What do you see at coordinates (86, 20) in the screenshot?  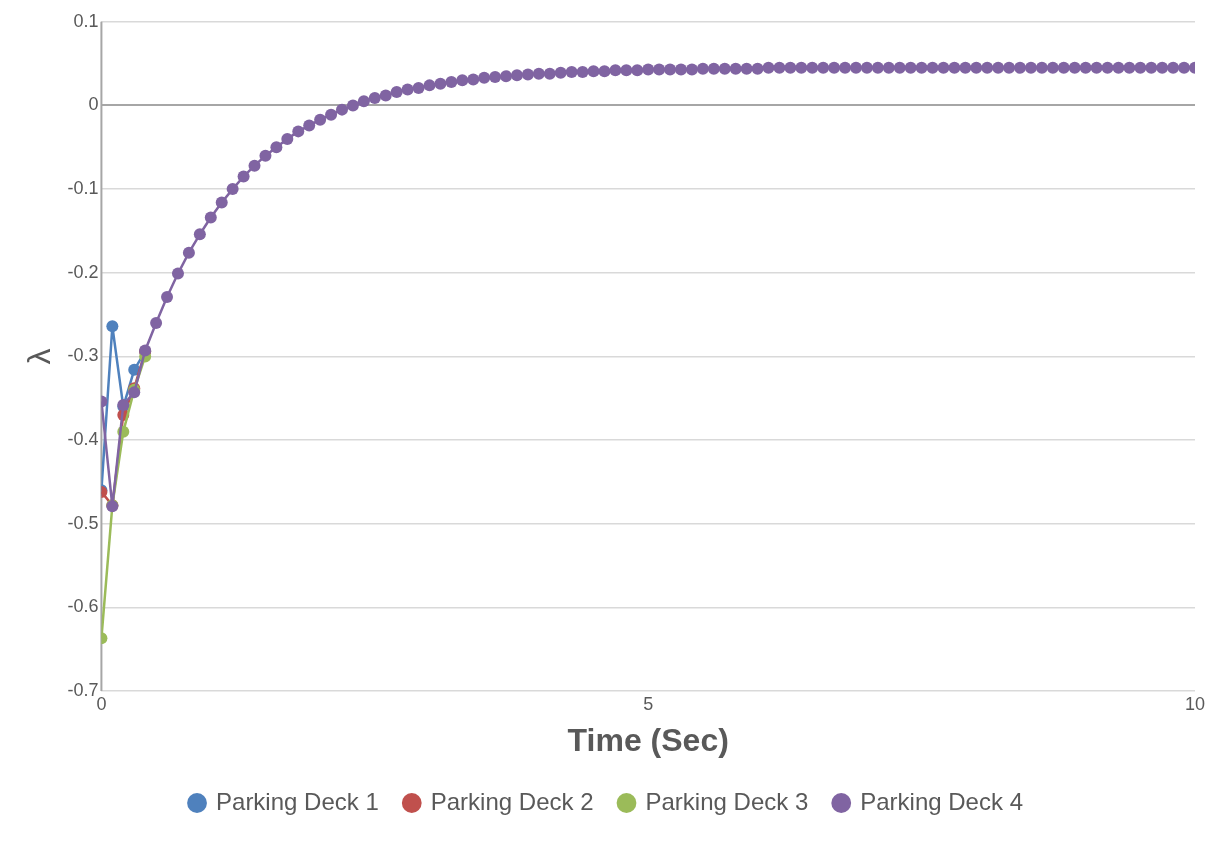 I see `y-tick-label: 0.1` at bounding box center [86, 20].